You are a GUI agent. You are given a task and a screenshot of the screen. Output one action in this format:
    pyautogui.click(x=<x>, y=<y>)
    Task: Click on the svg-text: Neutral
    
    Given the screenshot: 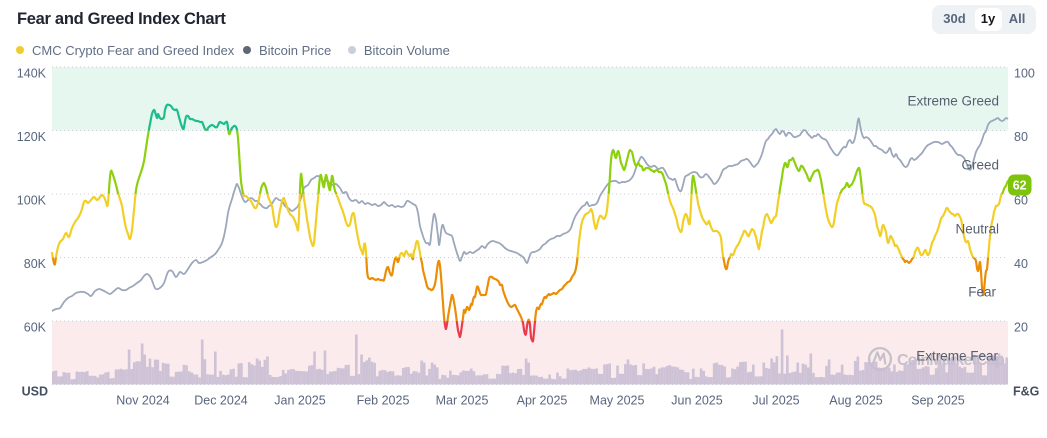 What is the action you would take?
    pyautogui.click(x=977, y=229)
    